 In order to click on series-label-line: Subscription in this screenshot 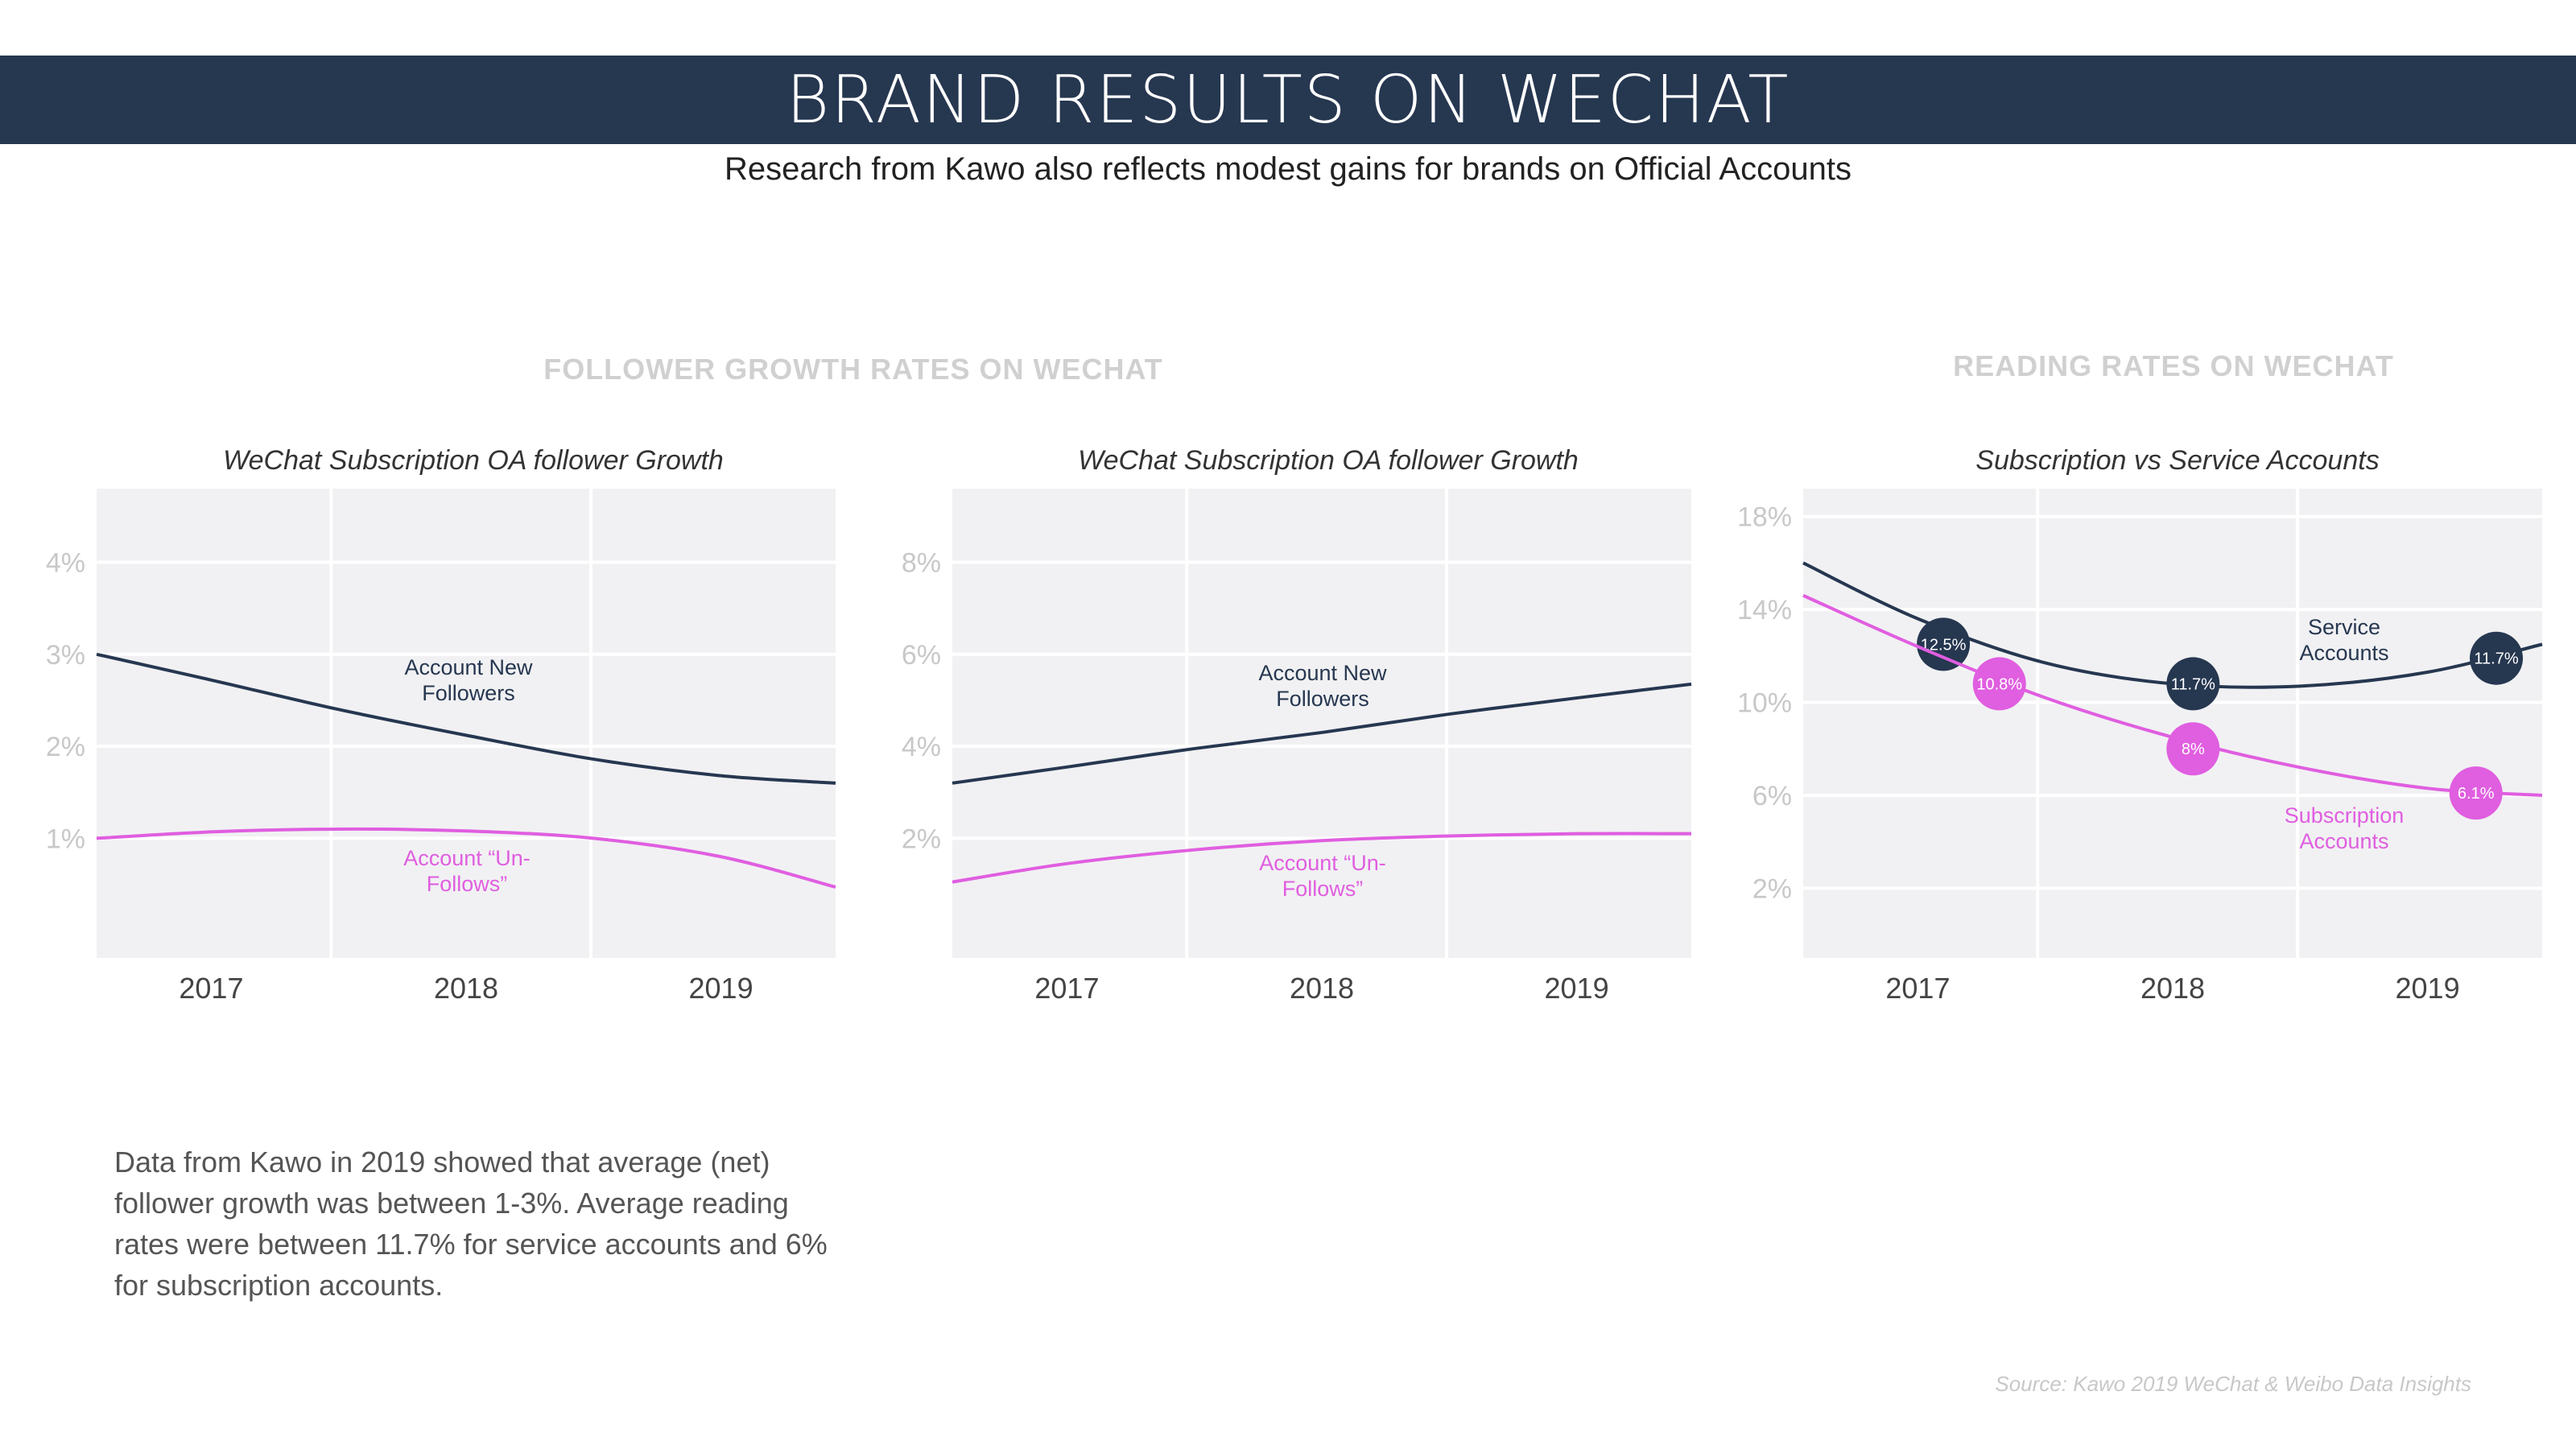, I will do `click(2345, 815)`.